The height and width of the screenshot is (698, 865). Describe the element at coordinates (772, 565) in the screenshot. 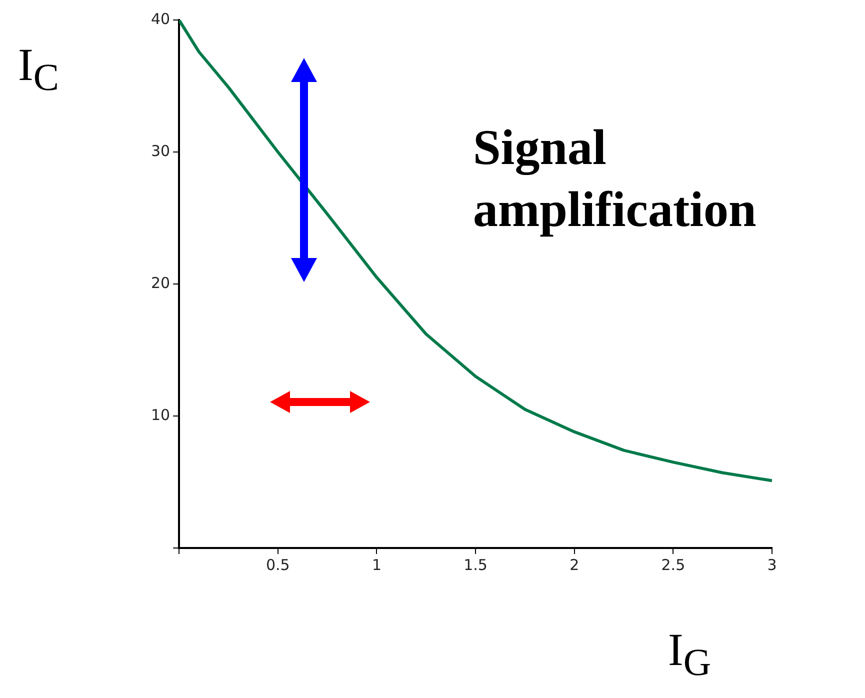

I see `x-tick-label: 3` at that location.